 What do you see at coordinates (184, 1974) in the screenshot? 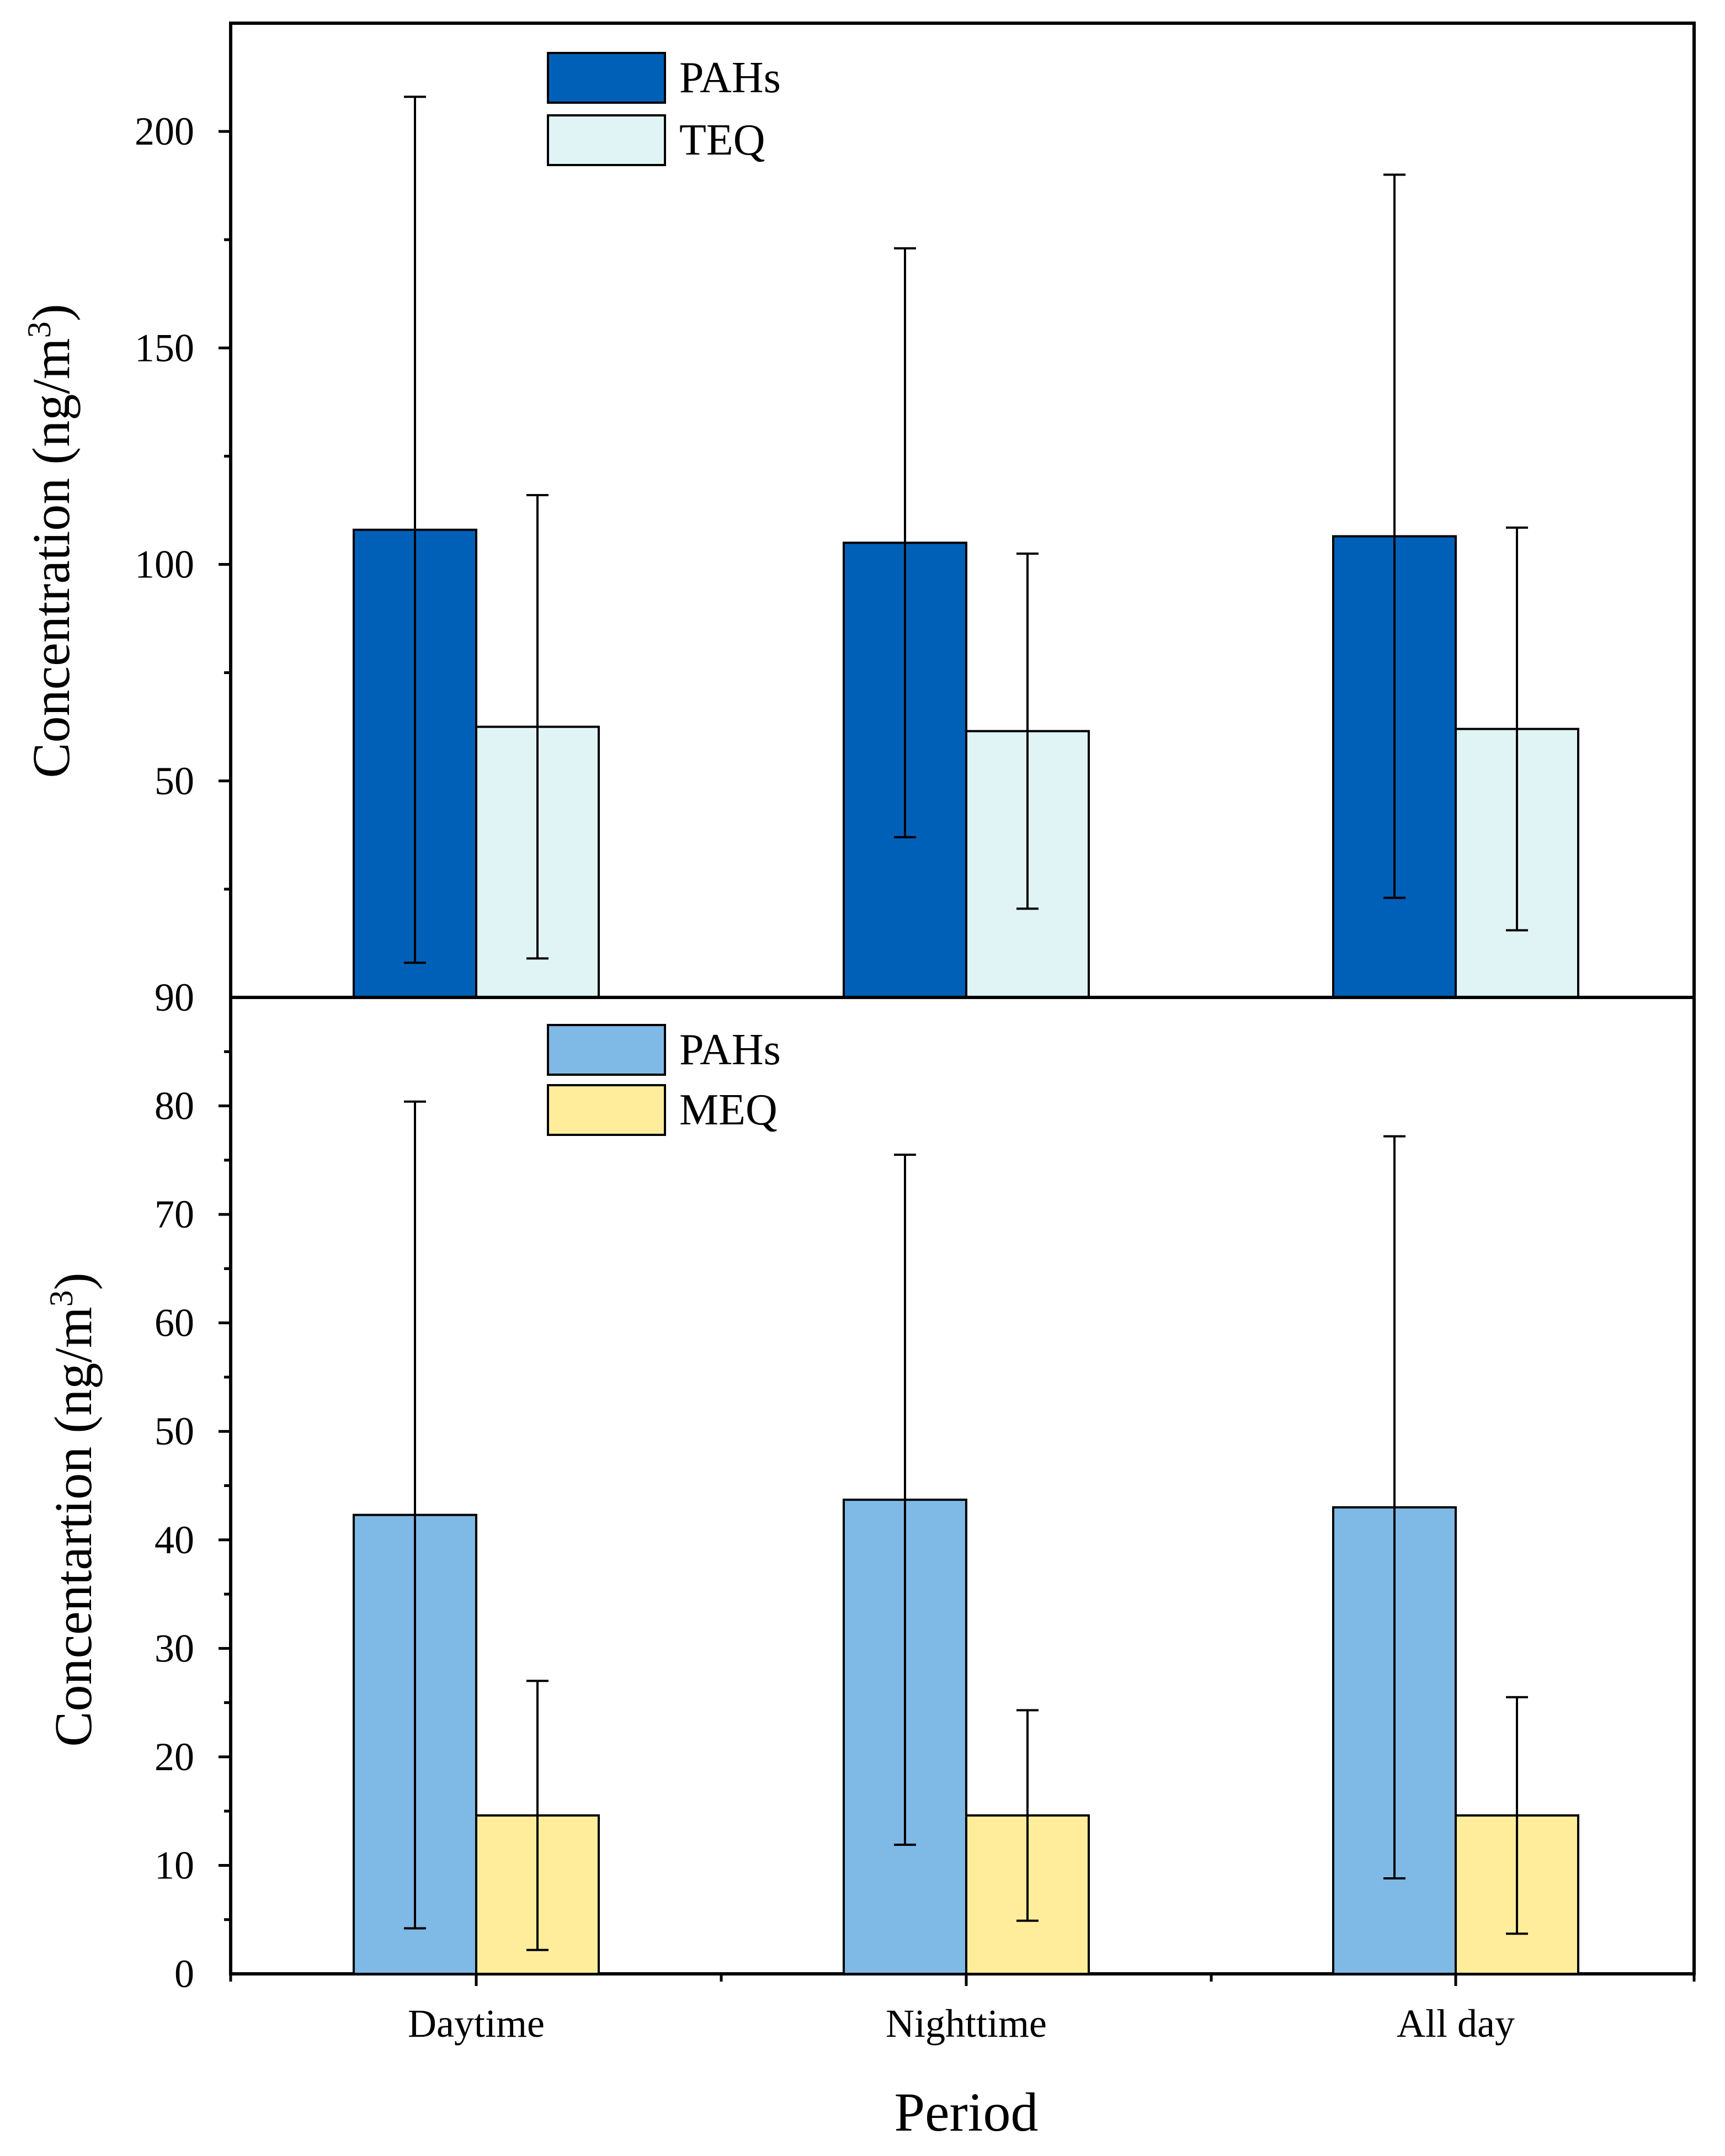
I see `y-tick-label: 0` at bounding box center [184, 1974].